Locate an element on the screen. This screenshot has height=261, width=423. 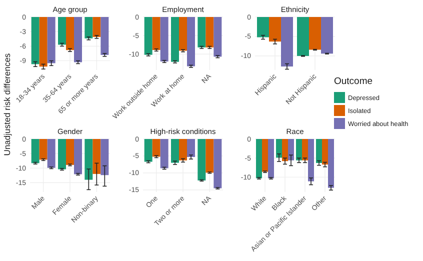
y-axis-title: Unadjusted risk differences is located at coordinates (7, 104).